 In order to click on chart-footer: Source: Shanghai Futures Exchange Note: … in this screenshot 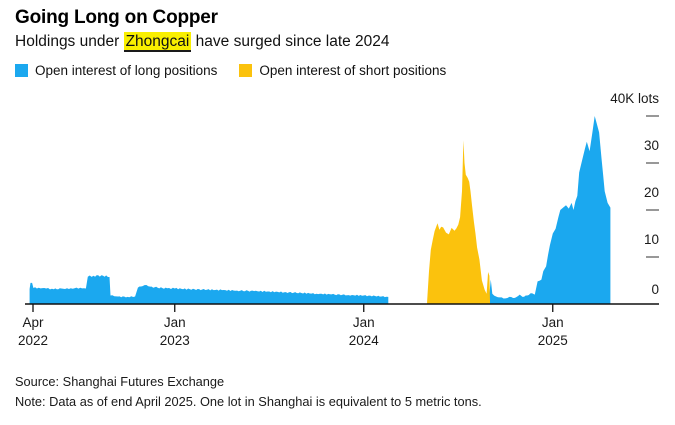, I will do `click(248, 392)`.